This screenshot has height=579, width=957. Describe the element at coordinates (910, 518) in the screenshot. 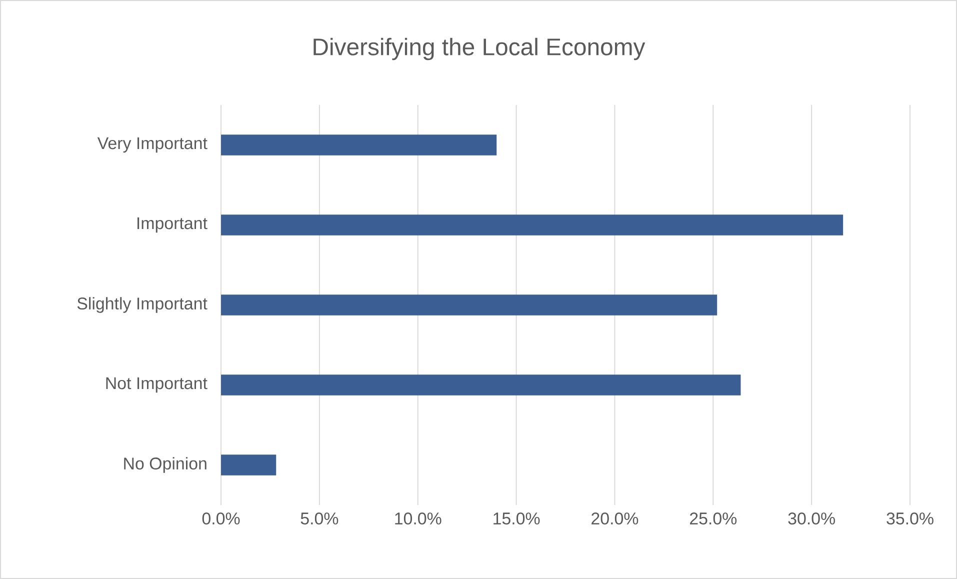

I see `x-tick-label: 35.0%` at that location.